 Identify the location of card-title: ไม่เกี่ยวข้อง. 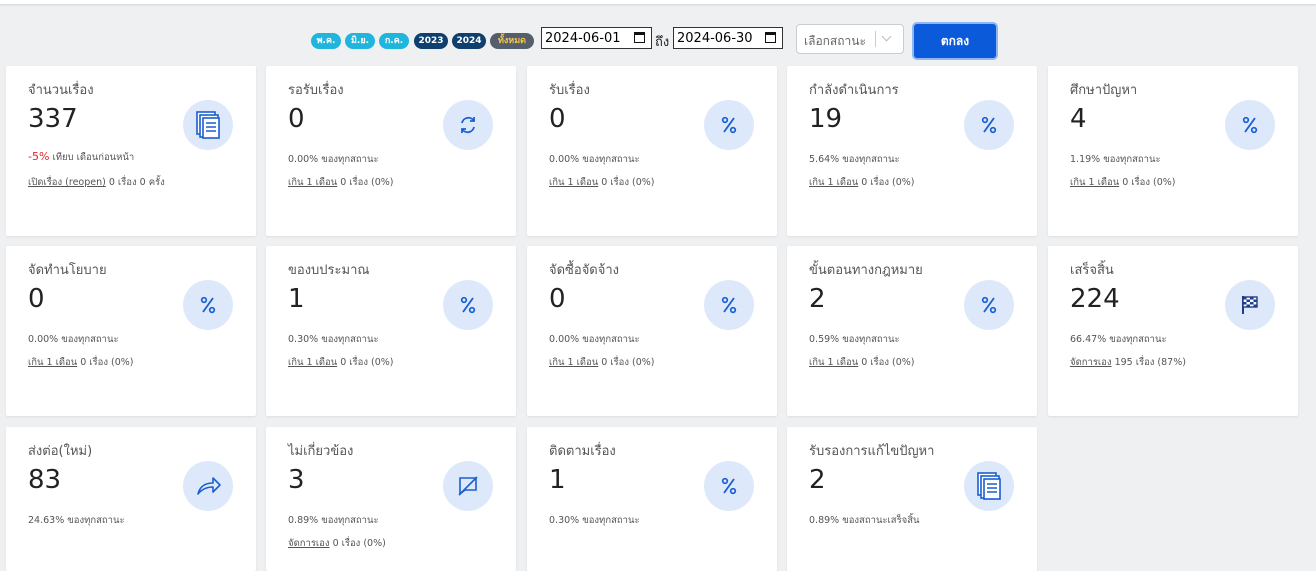
(321, 451).